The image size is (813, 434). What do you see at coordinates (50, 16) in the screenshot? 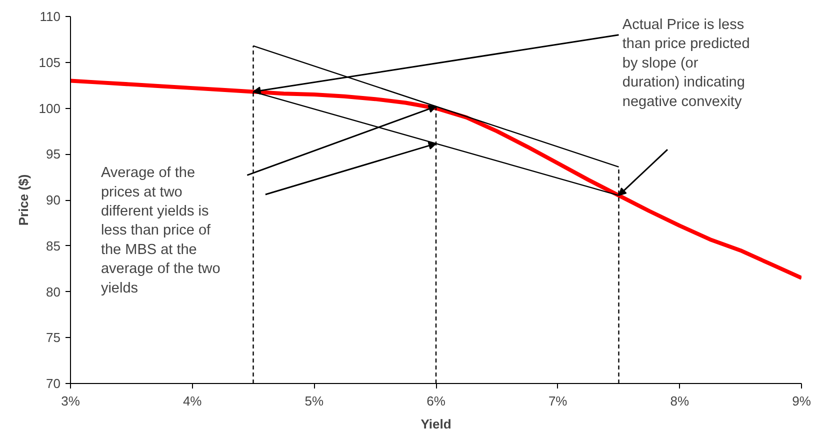
I see `y-tick-label: 110` at bounding box center [50, 16].